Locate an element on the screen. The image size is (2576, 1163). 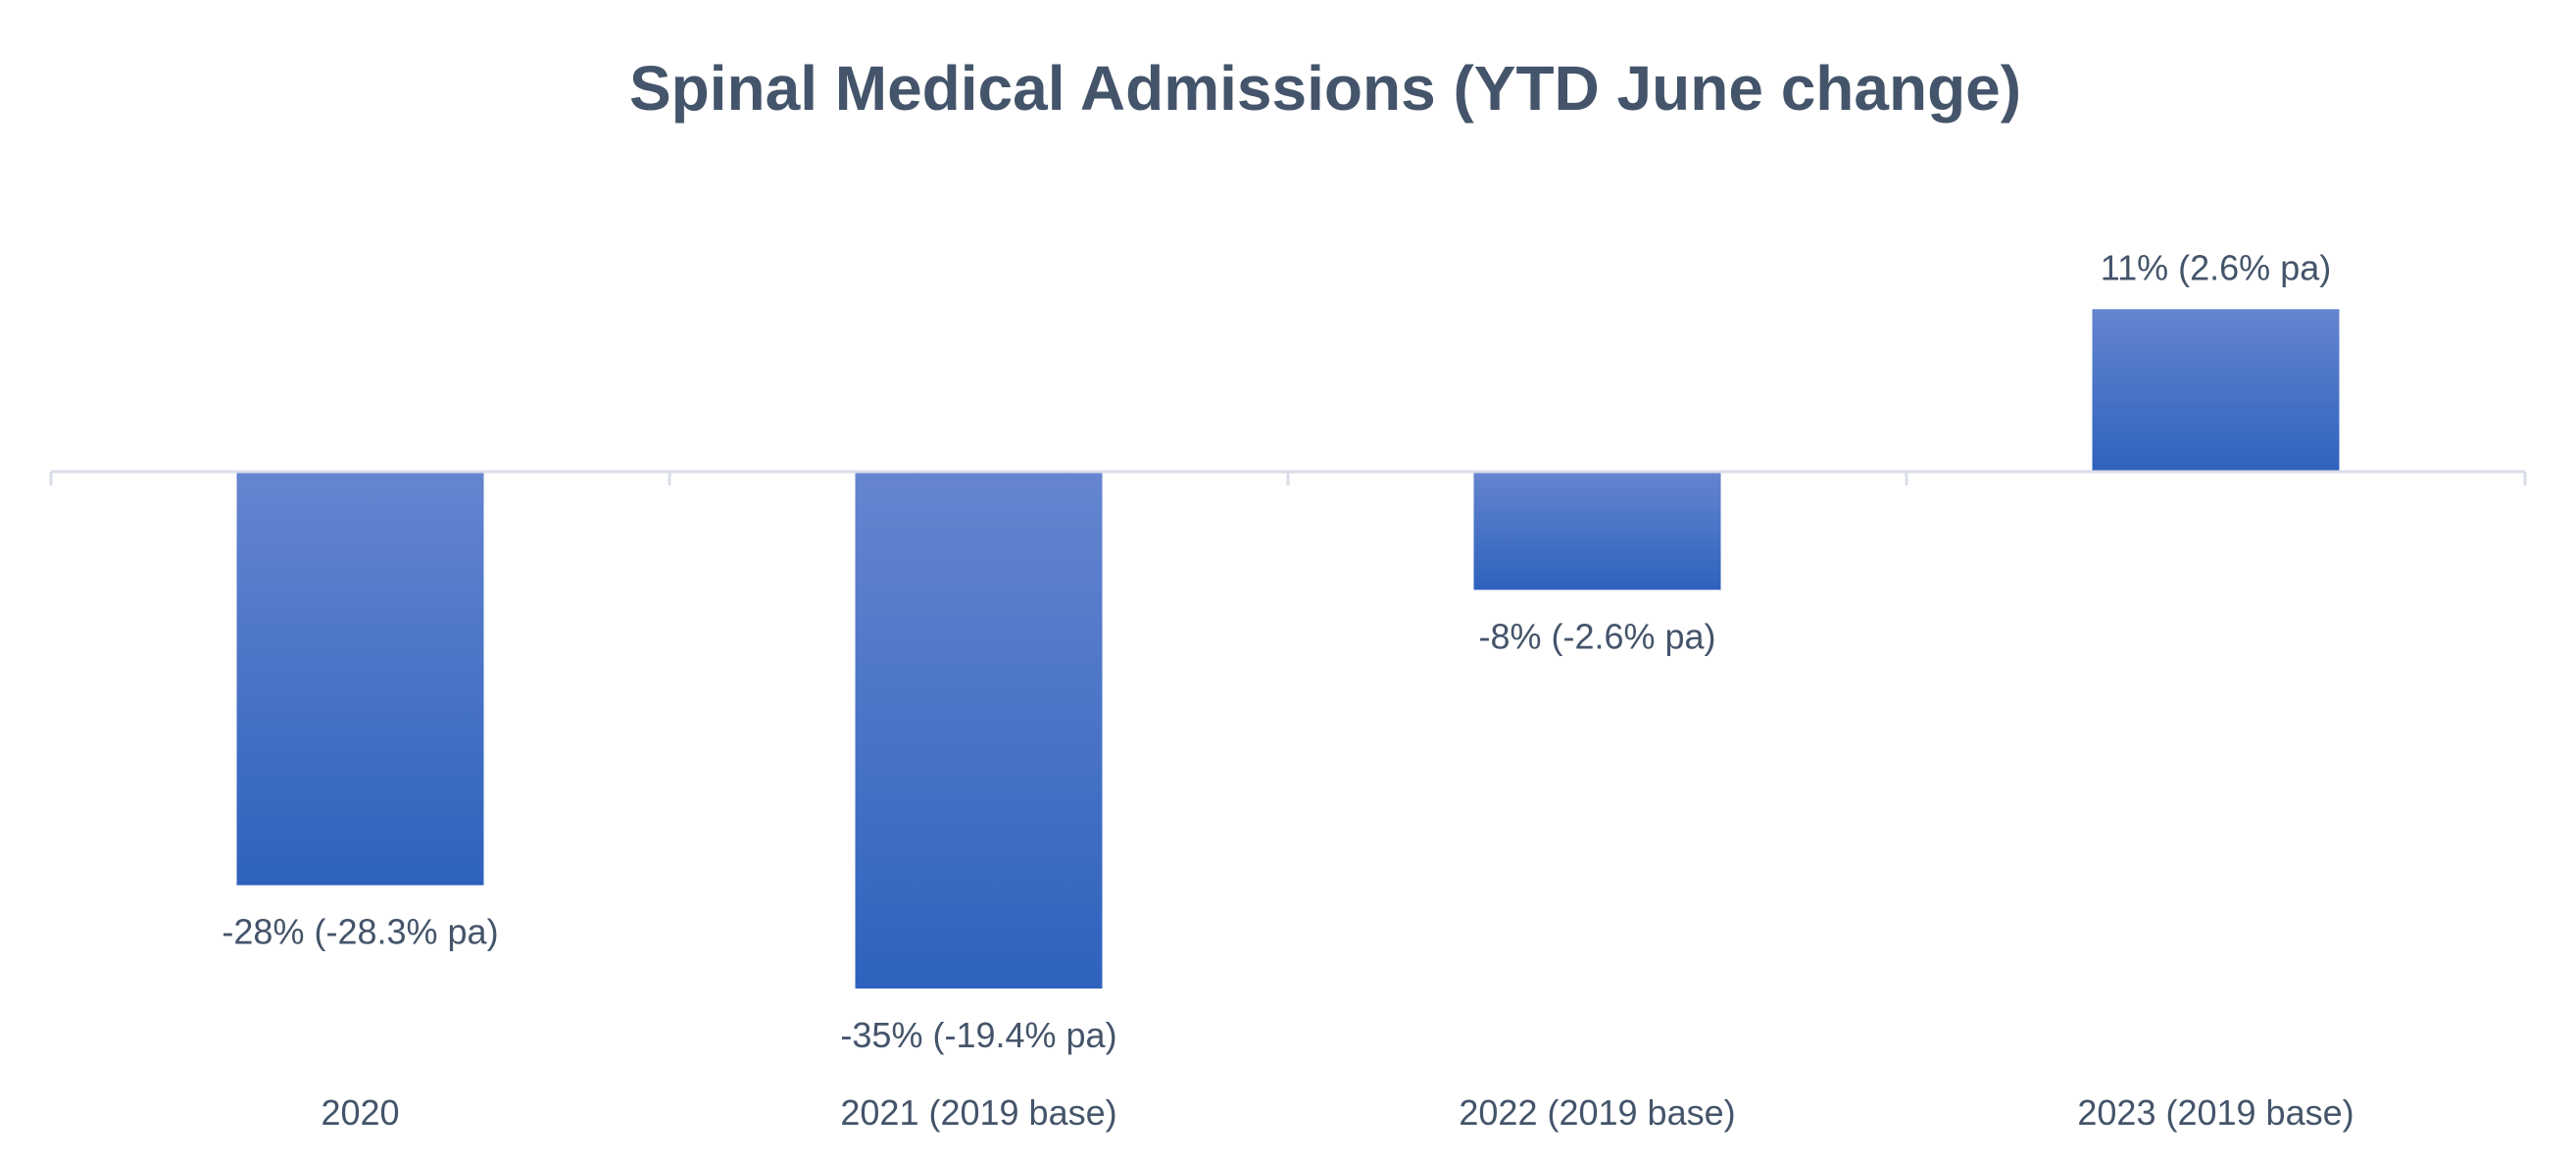
data-label: -28% (-28.3% pa) is located at coordinates (360, 932).